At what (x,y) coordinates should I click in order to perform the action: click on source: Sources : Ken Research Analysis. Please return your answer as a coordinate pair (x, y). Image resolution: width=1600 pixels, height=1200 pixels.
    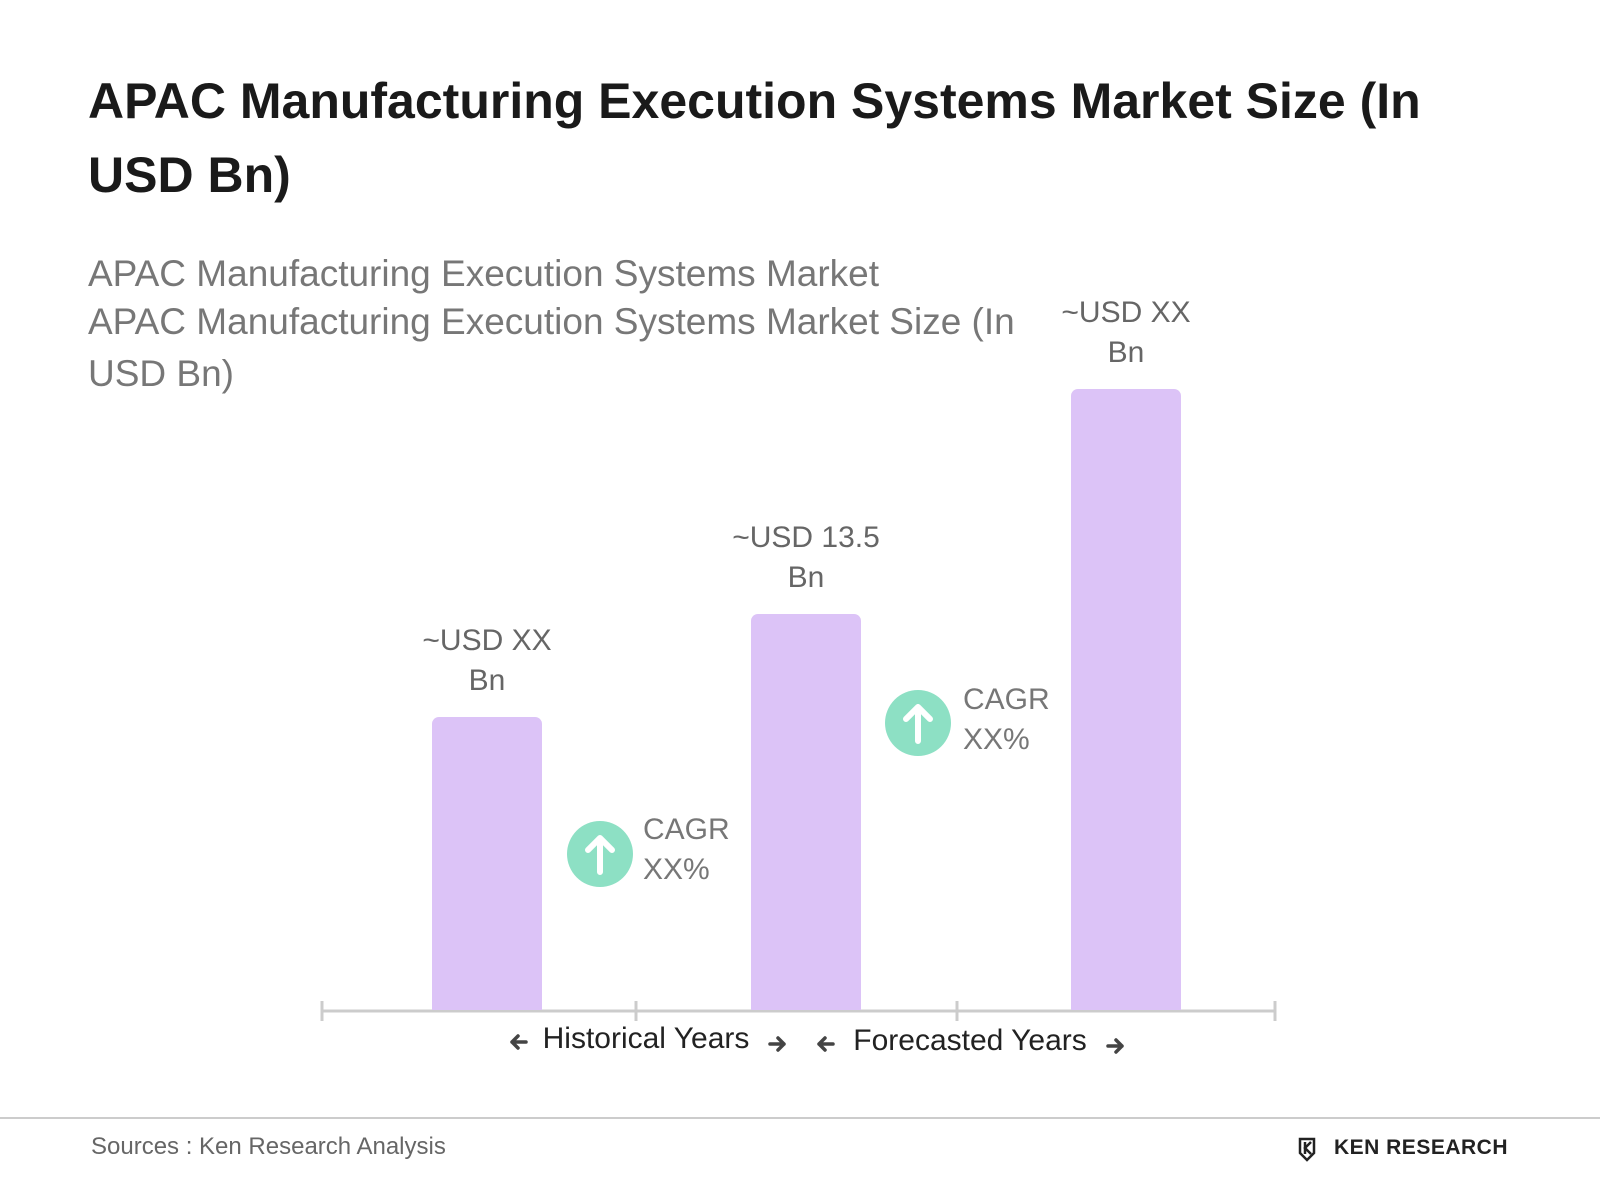
    Looking at the image, I should click on (268, 1146).